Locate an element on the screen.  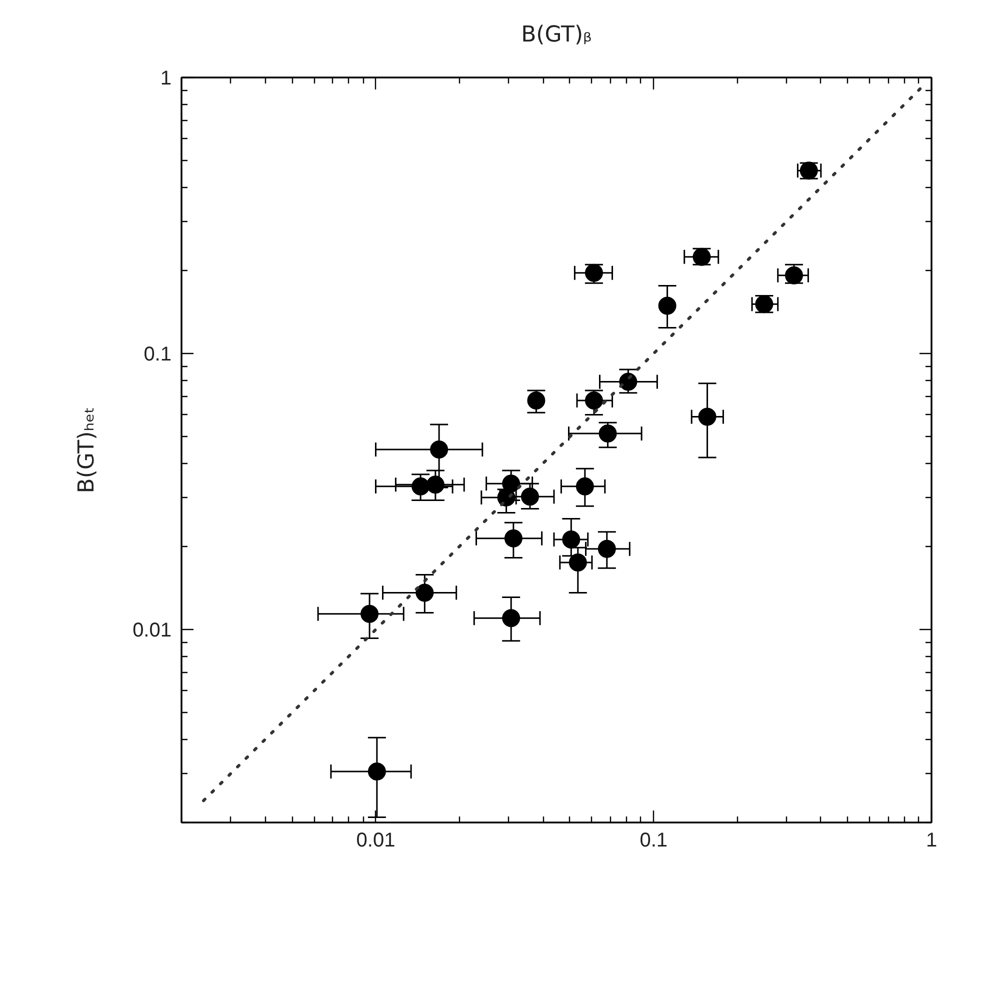
x-tick-label: 0.01 is located at coordinates (376, 841).